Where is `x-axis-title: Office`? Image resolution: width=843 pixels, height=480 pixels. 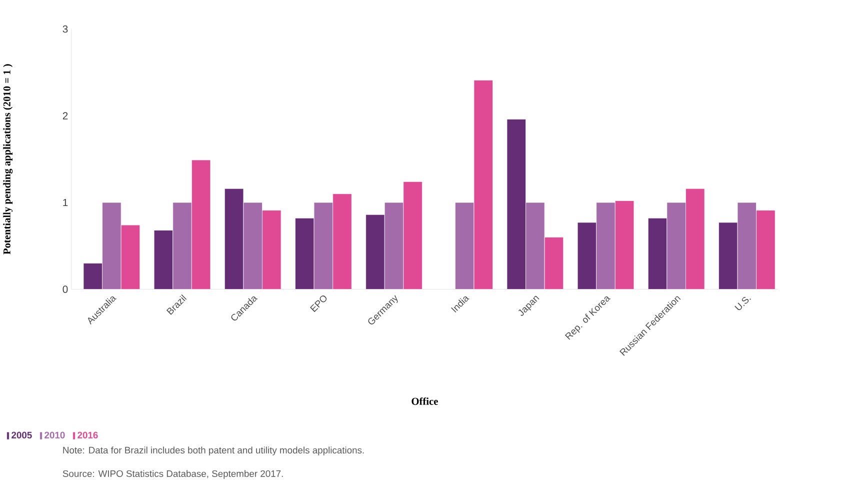 x-axis-title: Office is located at coordinates (425, 401).